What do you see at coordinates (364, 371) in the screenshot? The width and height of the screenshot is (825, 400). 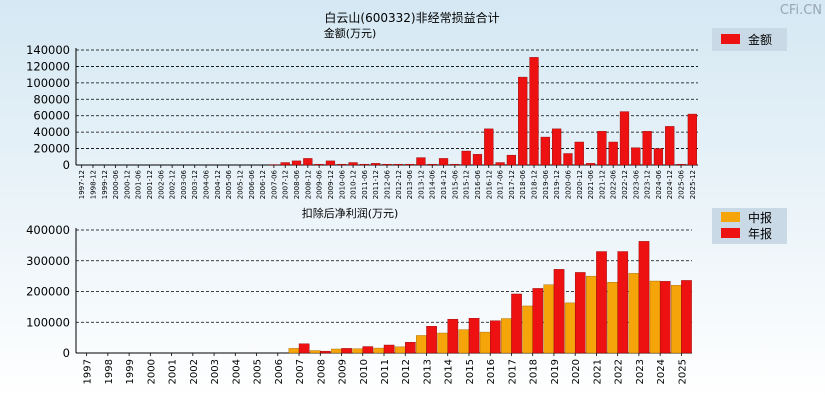 I see `bottom-x-tick-label: 2010` at bounding box center [364, 371].